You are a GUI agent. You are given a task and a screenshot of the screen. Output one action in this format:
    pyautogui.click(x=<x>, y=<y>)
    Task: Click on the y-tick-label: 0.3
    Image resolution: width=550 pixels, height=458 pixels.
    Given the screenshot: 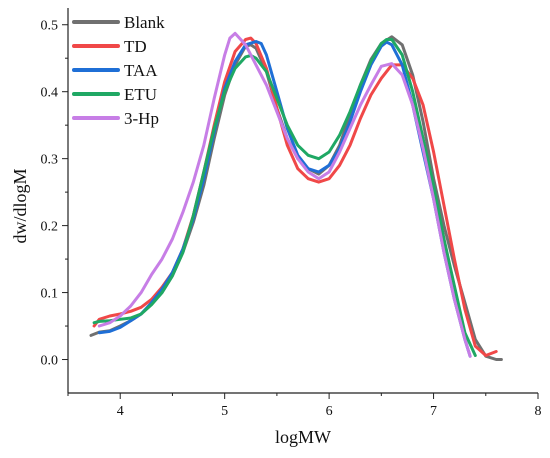 What is the action you would take?
    pyautogui.click(x=50, y=160)
    